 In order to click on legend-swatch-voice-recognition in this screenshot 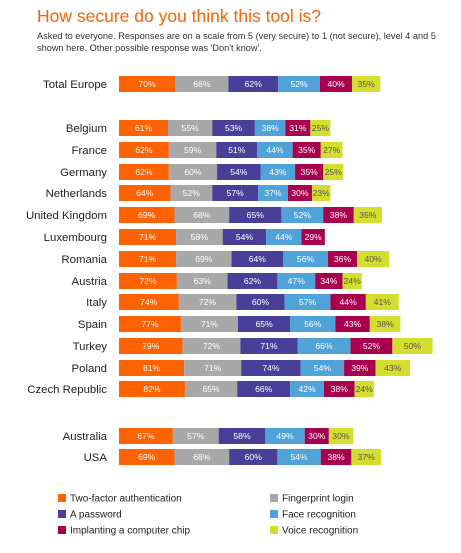, I will do `click(274, 530)`.